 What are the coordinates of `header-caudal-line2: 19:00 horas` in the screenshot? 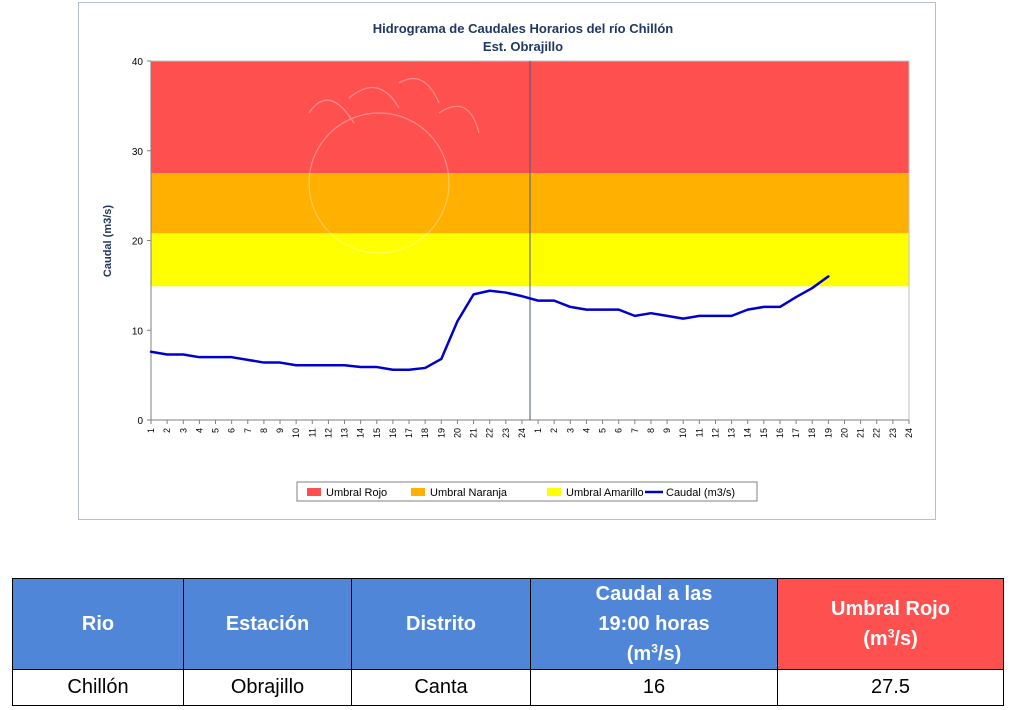 It's located at (654, 624).